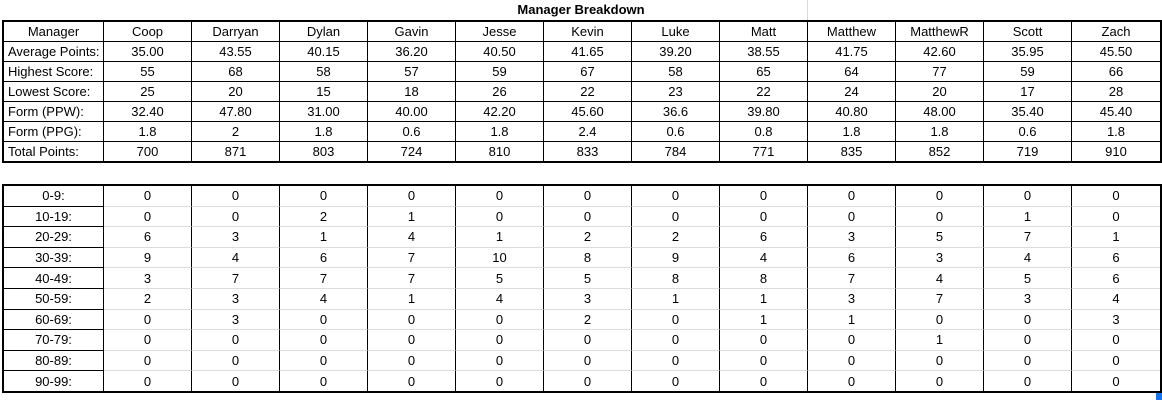 This screenshot has height=402, width=1162. Describe the element at coordinates (852, 151) in the screenshot. I see `stat-cell: 835` at that location.